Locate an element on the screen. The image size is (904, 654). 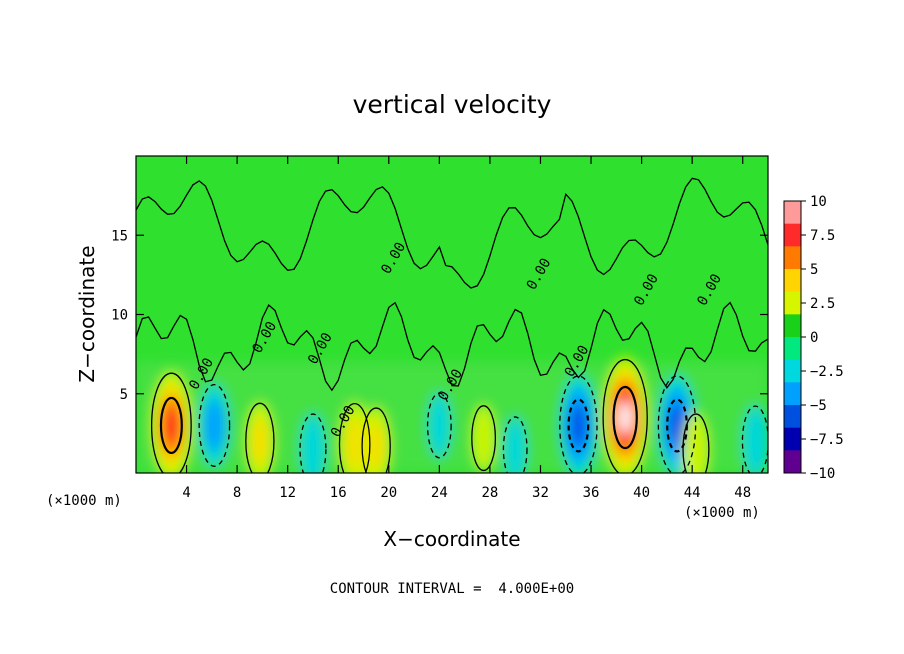
x-unit-left: (×1000 m) is located at coordinates (84, 501).